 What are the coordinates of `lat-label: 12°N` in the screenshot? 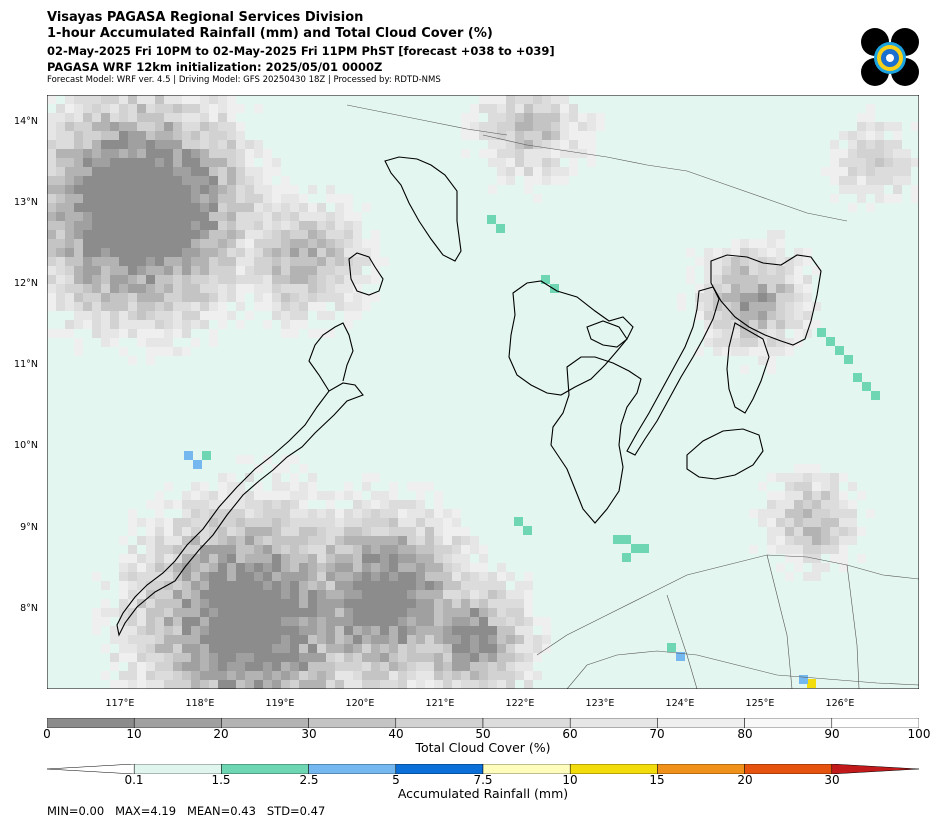 It's located at (26, 283).